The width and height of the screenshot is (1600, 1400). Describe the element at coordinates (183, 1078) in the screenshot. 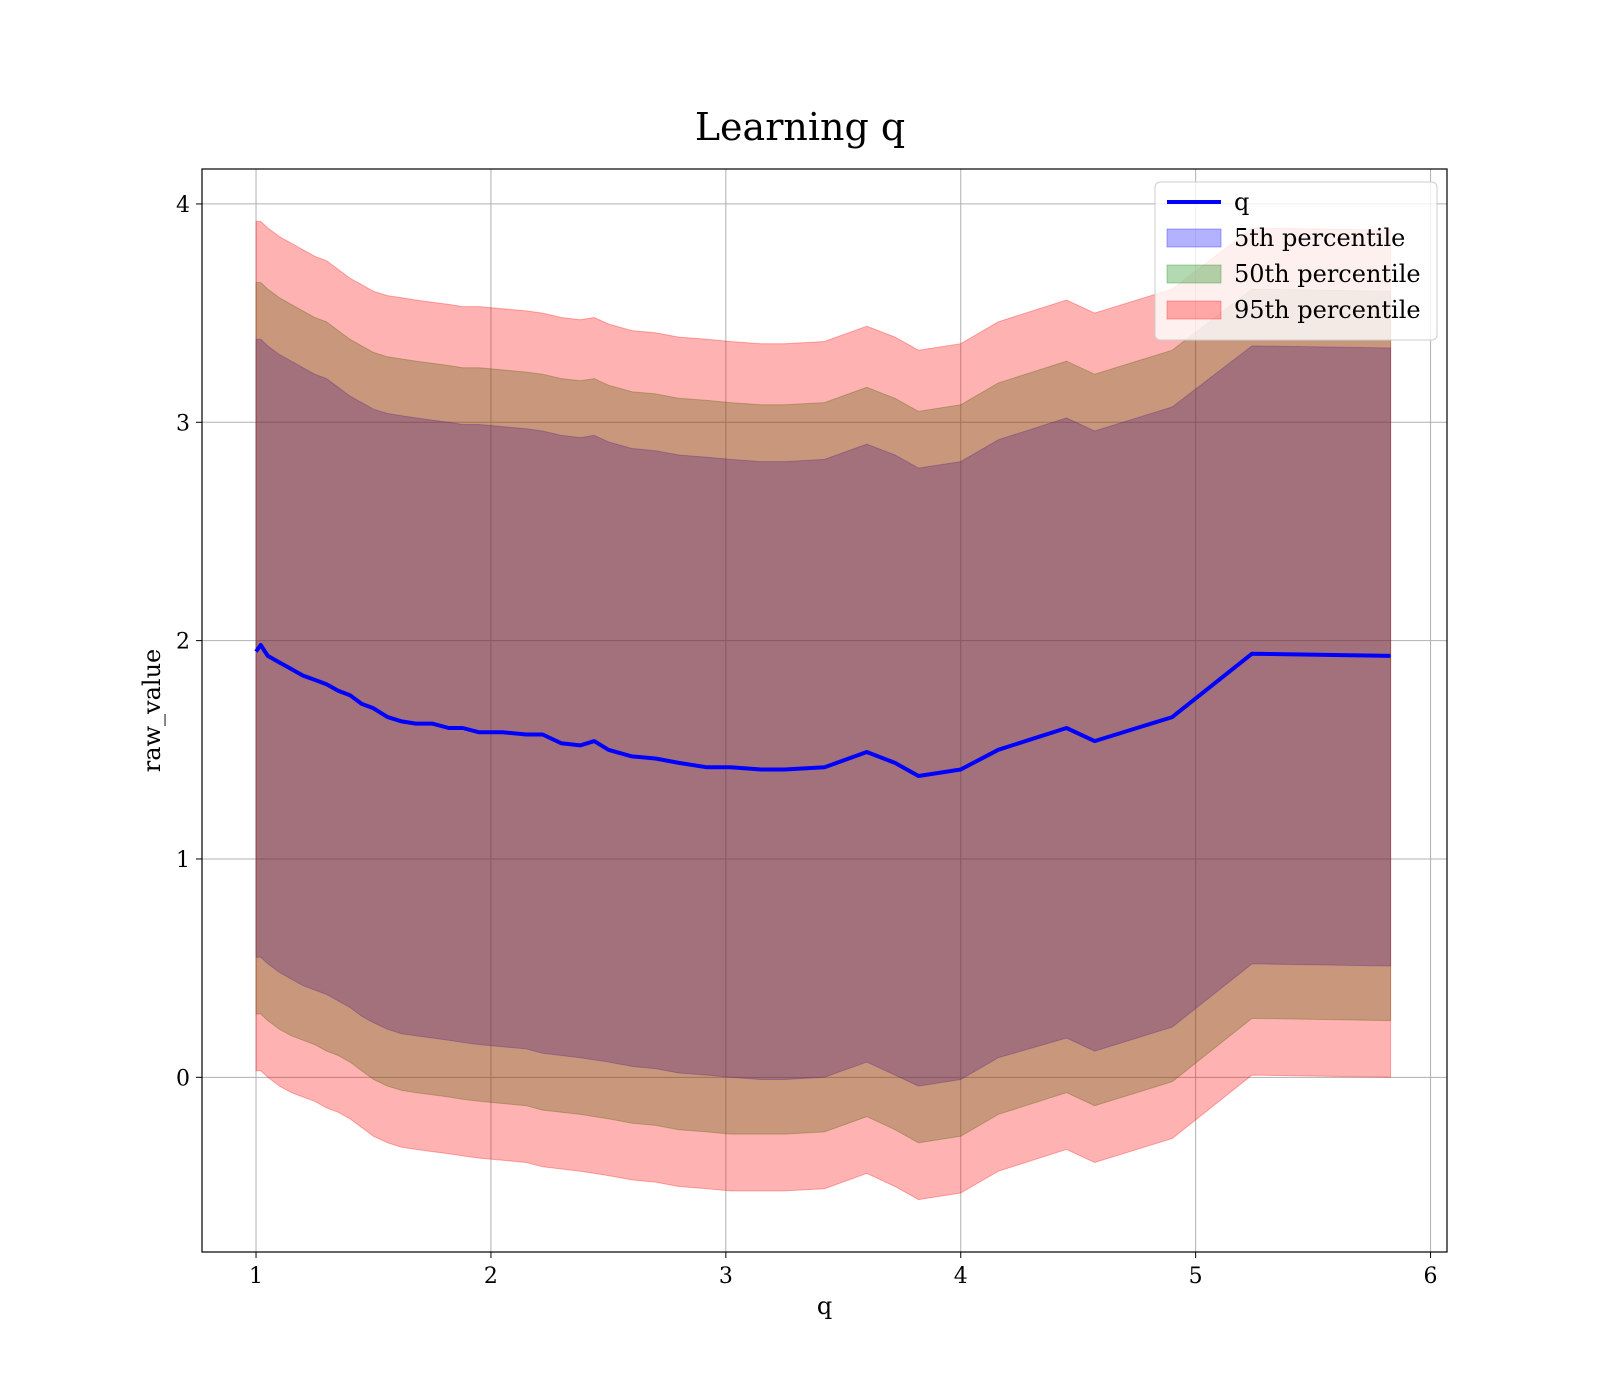

I see `y-tick-label: 0` at that location.